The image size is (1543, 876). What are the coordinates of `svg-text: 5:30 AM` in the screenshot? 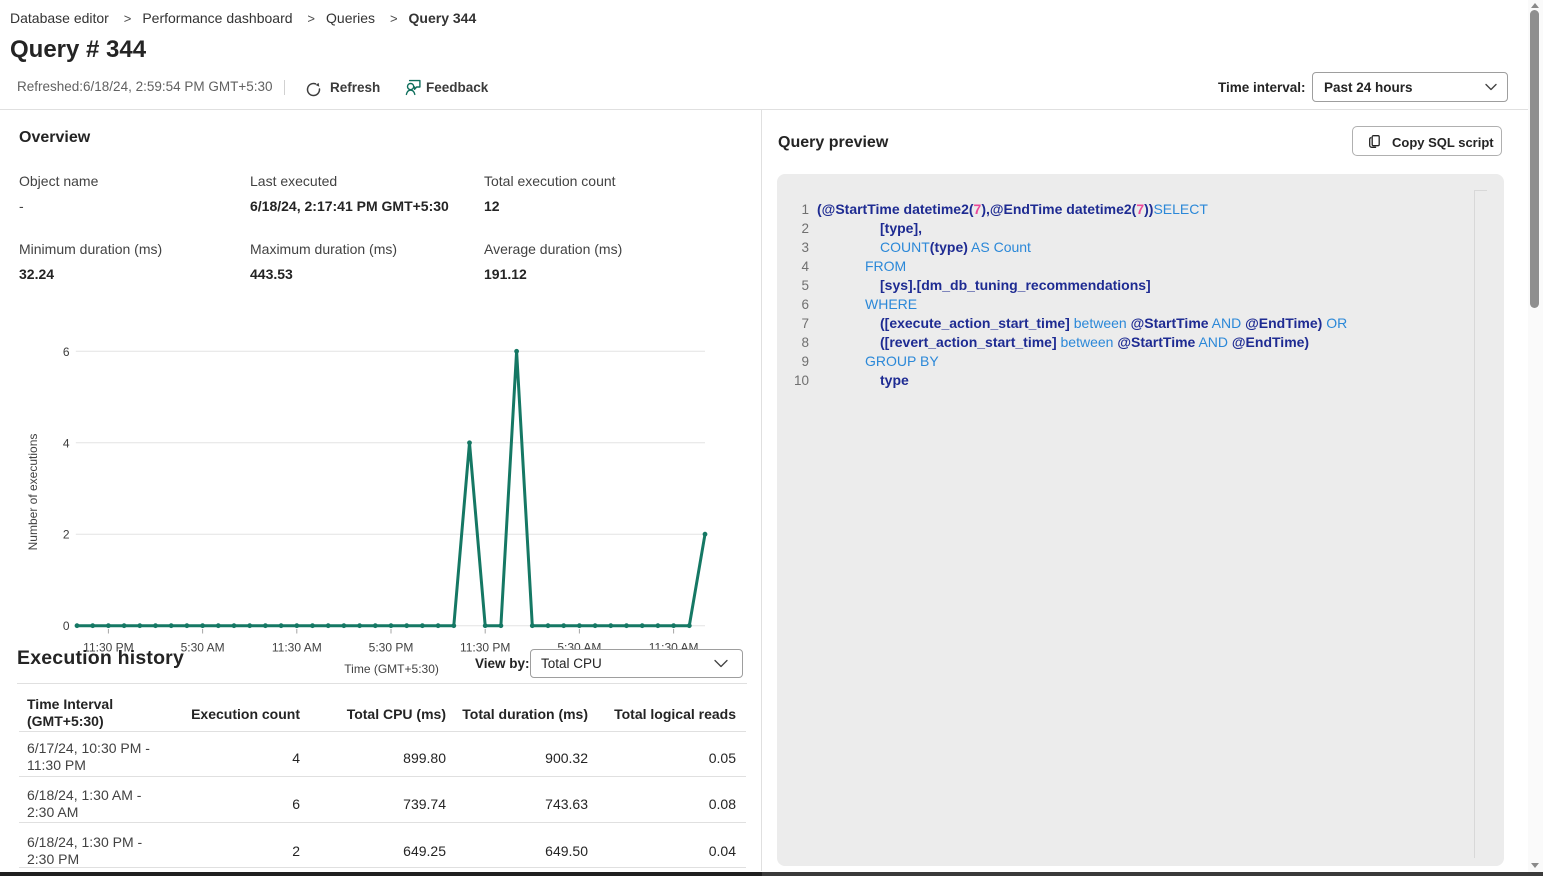 It's located at (203, 648).